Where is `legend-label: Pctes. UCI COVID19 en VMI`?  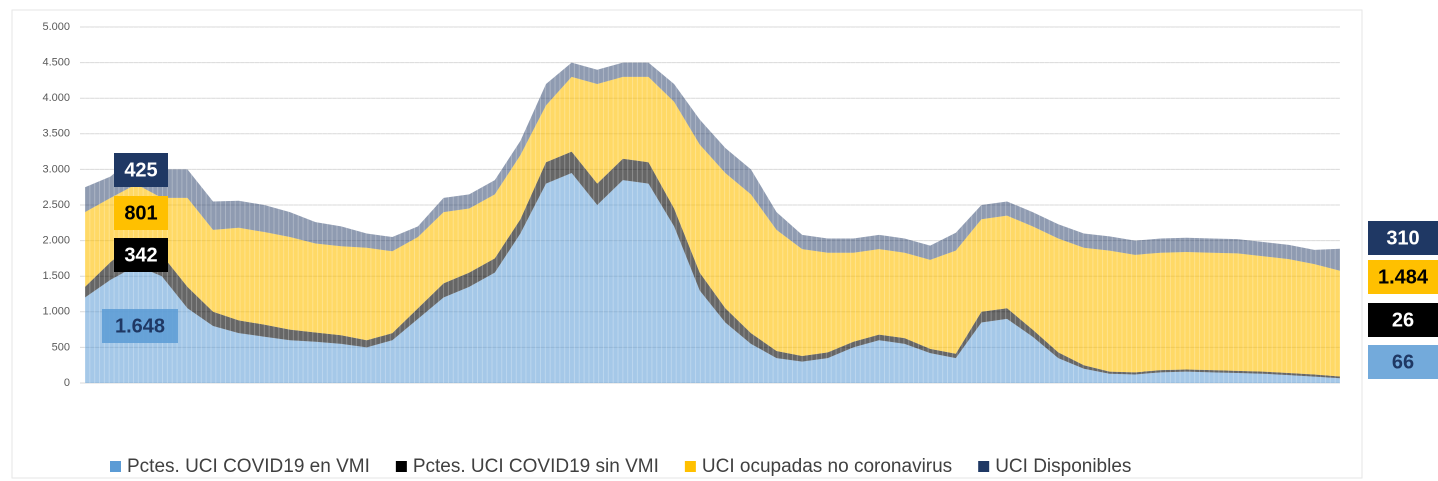
legend-label: Pctes. UCI COVID19 en VMI is located at coordinates (248, 466).